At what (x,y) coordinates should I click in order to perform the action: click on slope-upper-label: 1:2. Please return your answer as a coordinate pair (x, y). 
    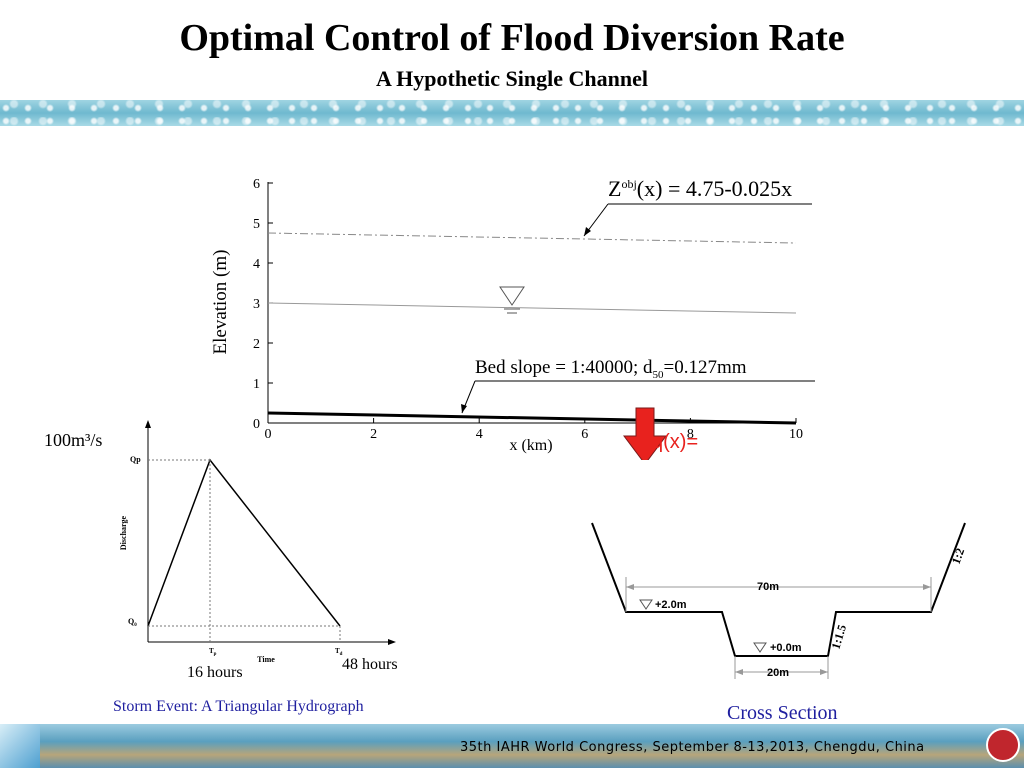
    Looking at the image, I should click on (958, 556).